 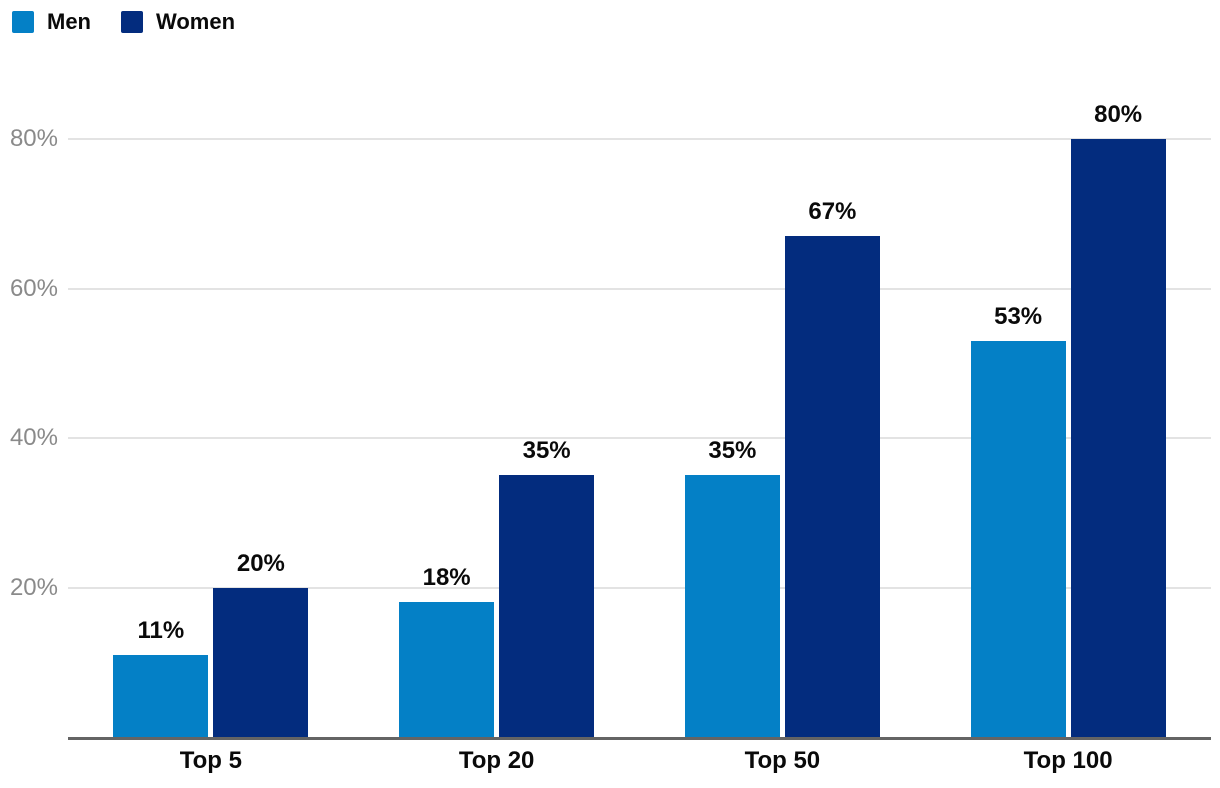 What do you see at coordinates (69, 21) in the screenshot?
I see `legend-label-men: Men` at bounding box center [69, 21].